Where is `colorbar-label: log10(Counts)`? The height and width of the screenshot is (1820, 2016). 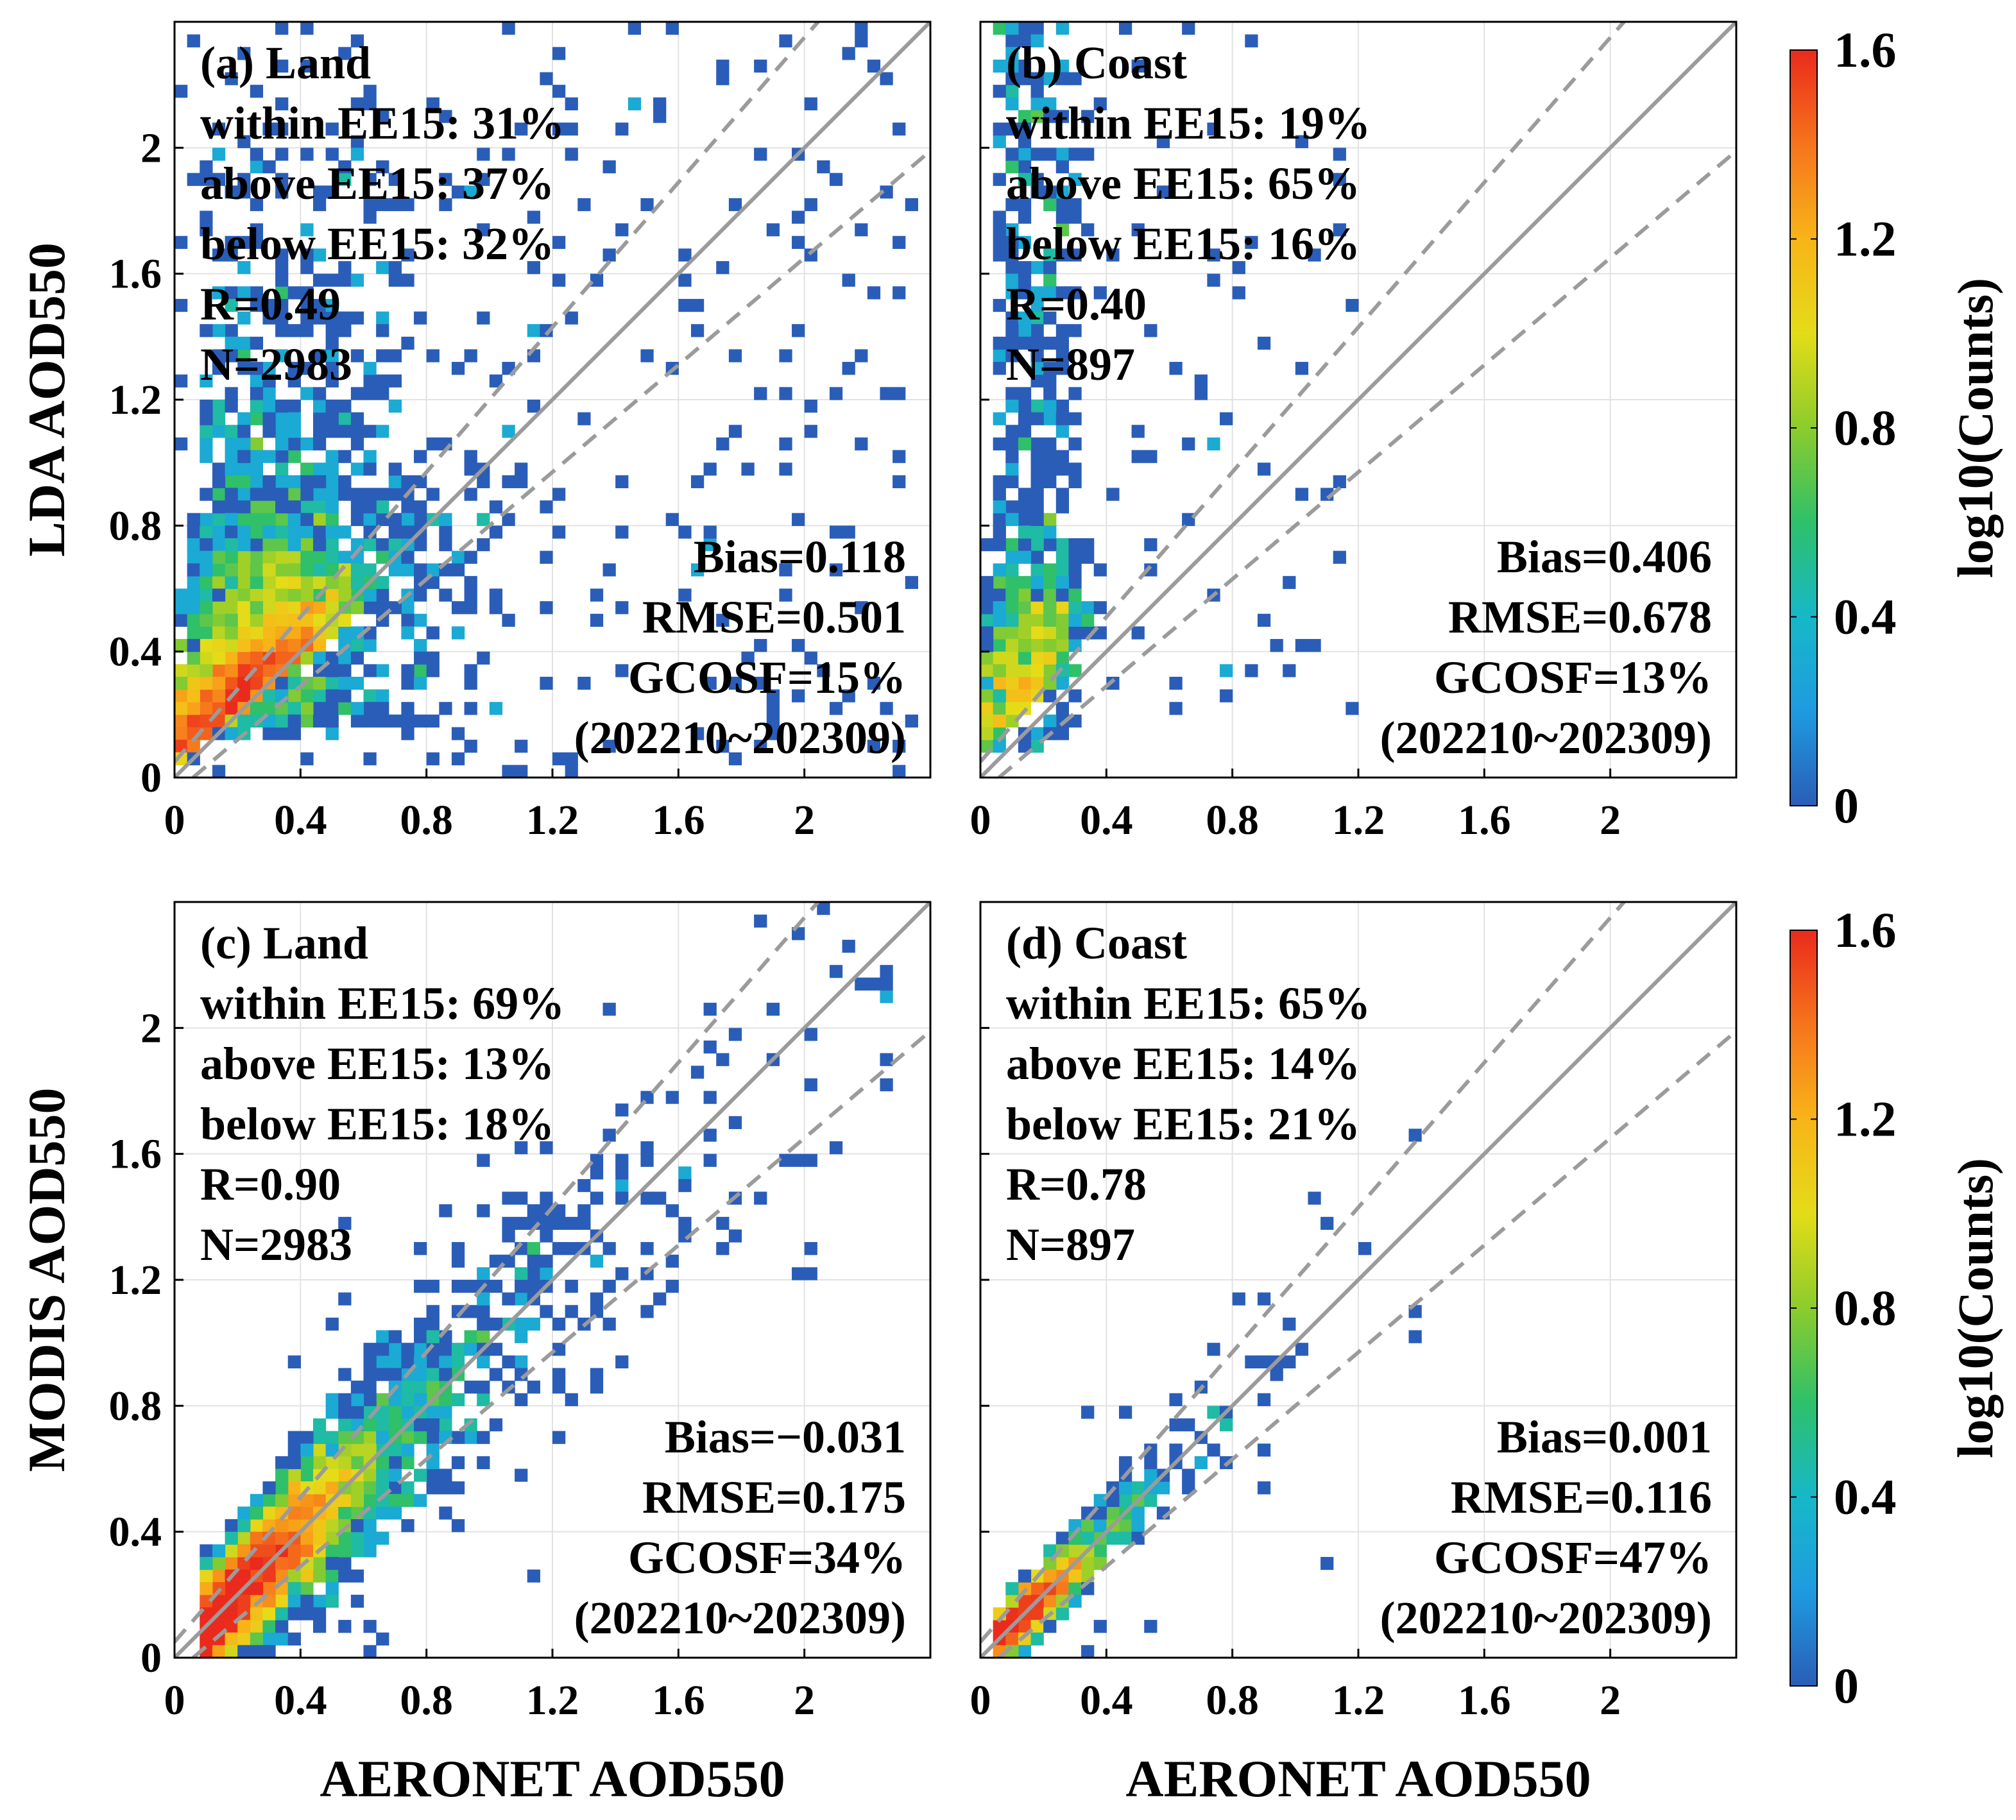 colorbar-label: log10(Counts) is located at coordinates (1975, 428).